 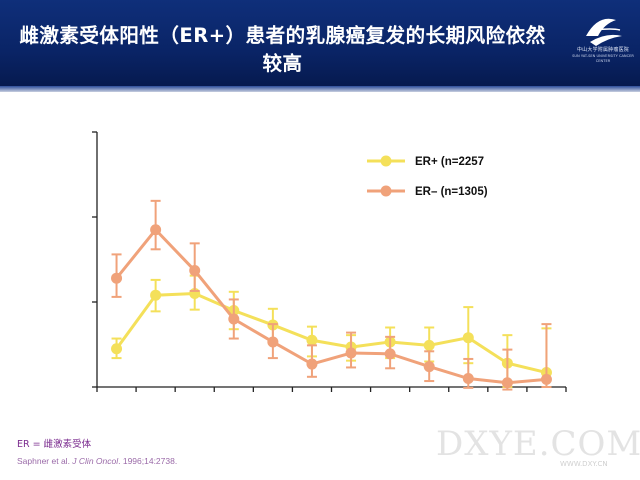 What do you see at coordinates (148, 461) in the screenshot?
I see `citation-rest: . 1996;14:2738.` at bounding box center [148, 461].